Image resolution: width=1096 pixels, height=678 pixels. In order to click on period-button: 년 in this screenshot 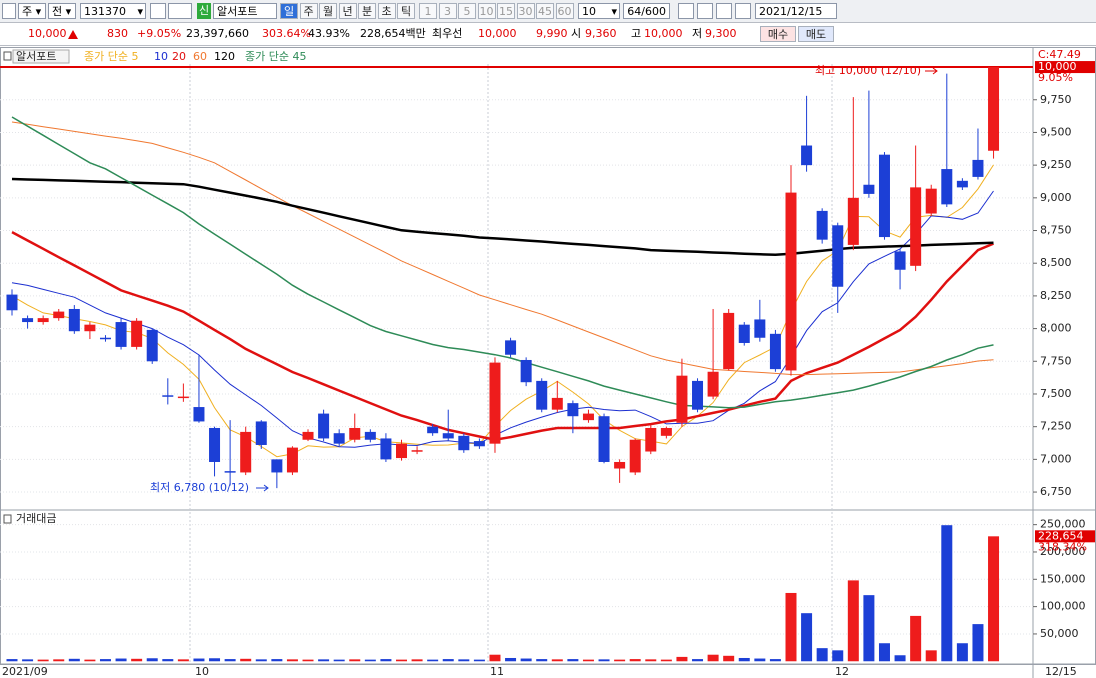, I will do `click(347, 11)`.